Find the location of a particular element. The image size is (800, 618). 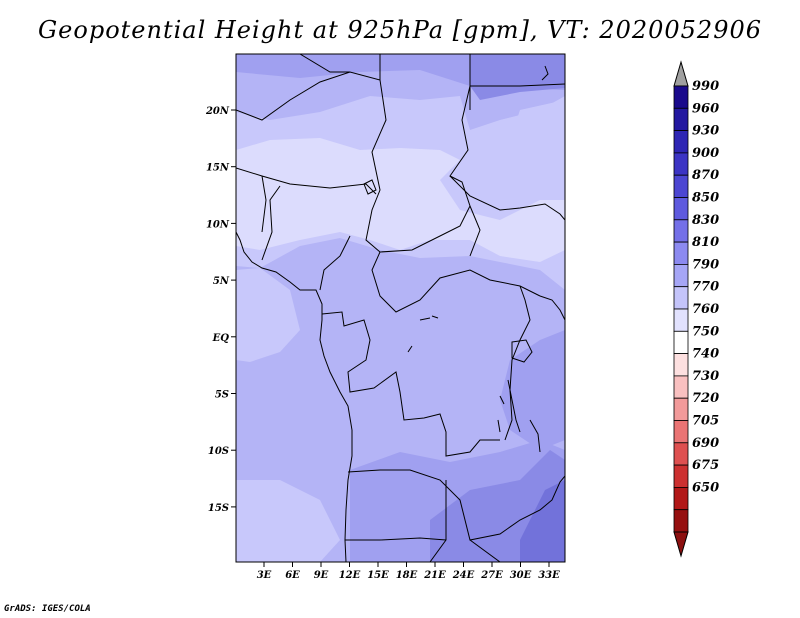

shade-sahel-very-light is located at coordinates (400, 200).